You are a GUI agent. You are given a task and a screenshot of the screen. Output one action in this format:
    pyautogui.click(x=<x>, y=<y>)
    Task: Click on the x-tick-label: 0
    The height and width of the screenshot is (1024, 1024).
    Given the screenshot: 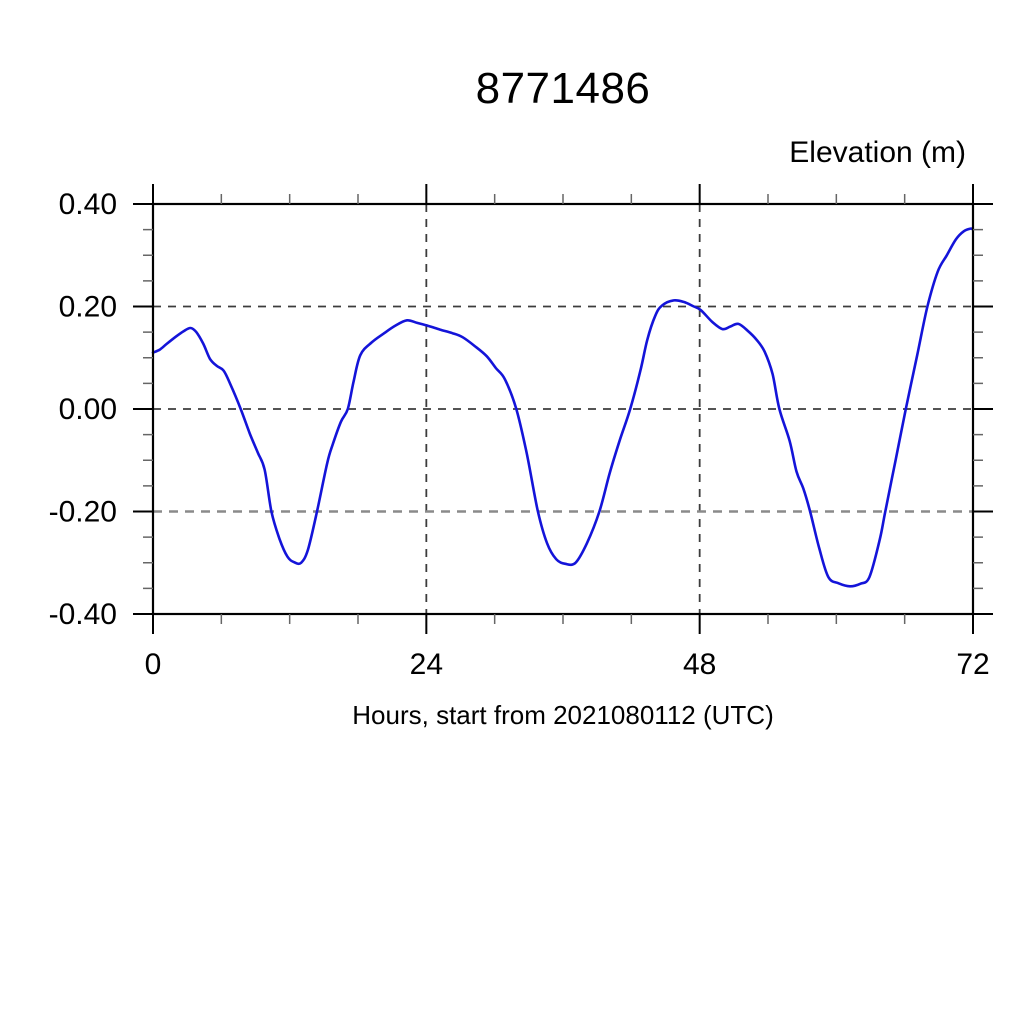 What is the action you would take?
    pyautogui.click(x=153, y=664)
    